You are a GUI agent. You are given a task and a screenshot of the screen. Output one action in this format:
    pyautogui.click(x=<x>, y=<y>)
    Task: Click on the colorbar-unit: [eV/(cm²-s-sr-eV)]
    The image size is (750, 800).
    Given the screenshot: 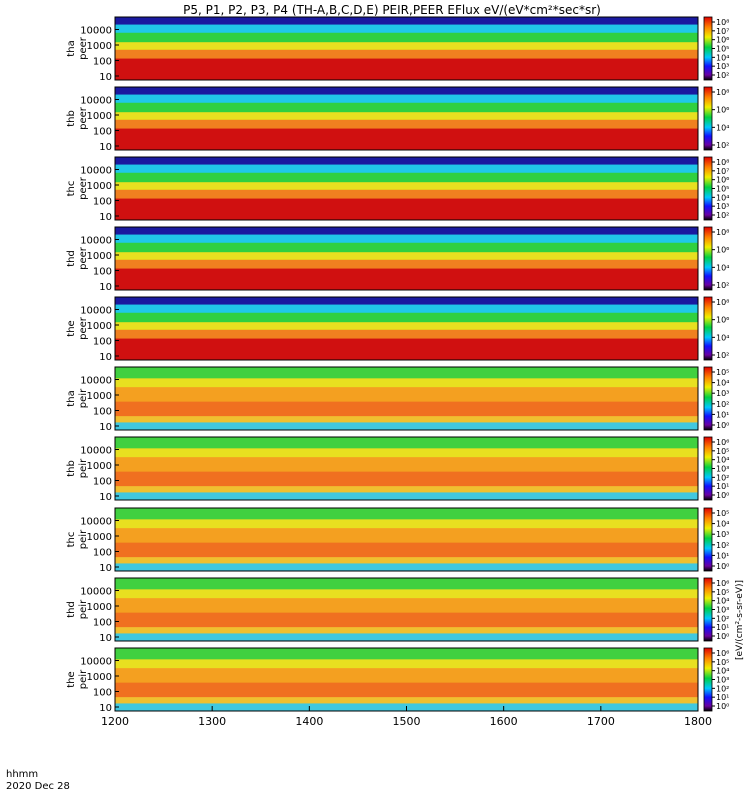 What is the action you would take?
    pyautogui.click(x=740, y=620)
    